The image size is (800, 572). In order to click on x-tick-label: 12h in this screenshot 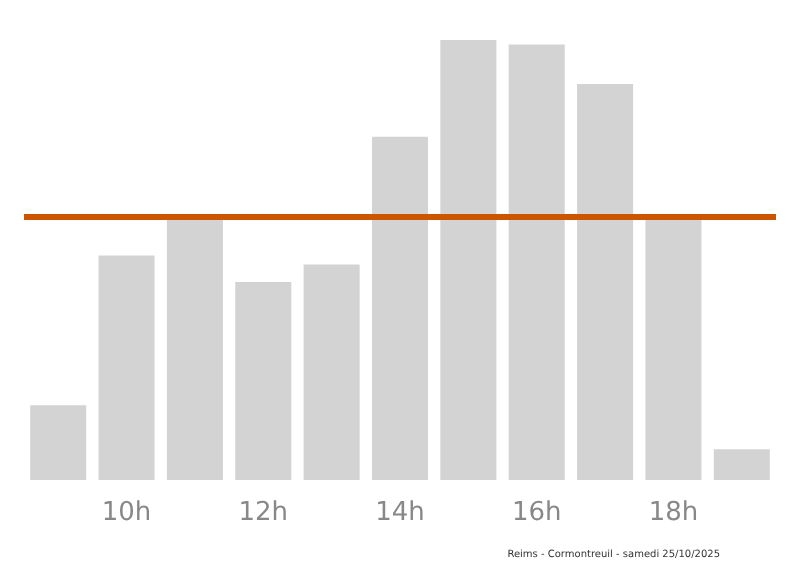, I will do `click(263, 513)`.